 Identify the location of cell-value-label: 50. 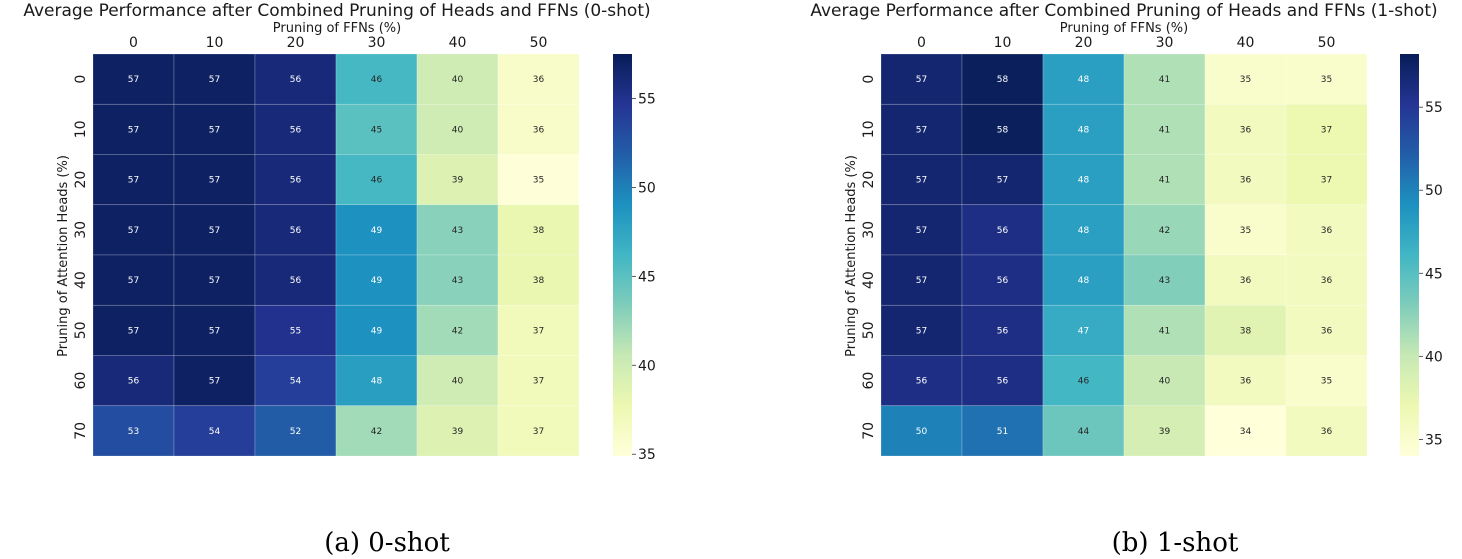
(922, 432).